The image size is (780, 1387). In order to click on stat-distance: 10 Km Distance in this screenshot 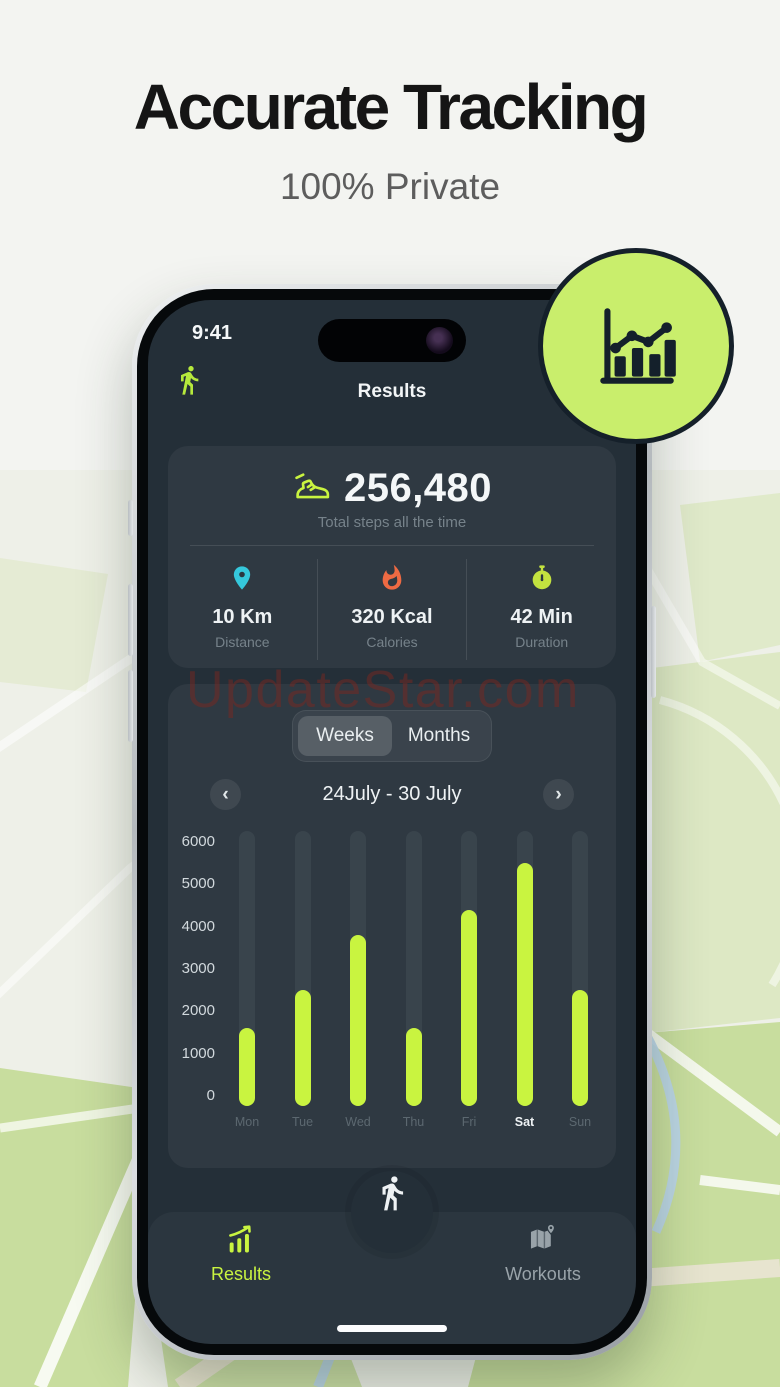, I will do `click(242, 609)`.